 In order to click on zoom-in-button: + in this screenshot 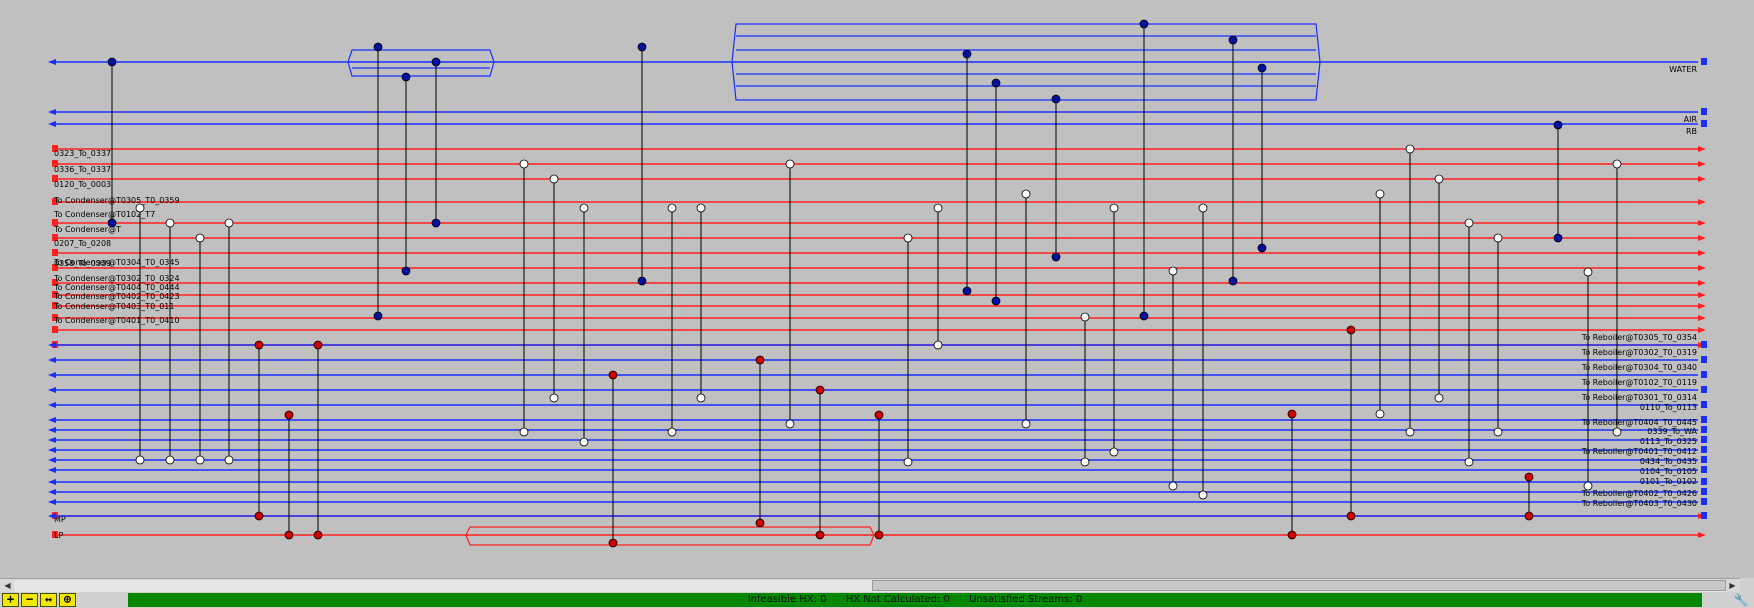, I will do `click(10, 600)`.